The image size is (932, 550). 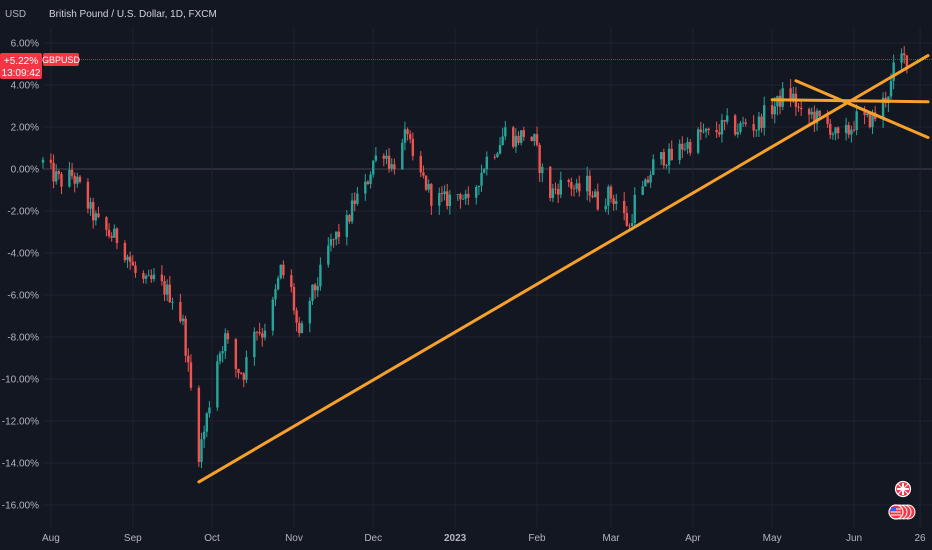 I want to click on price-tag-value: +5.22%, so click(x=21, y=61).